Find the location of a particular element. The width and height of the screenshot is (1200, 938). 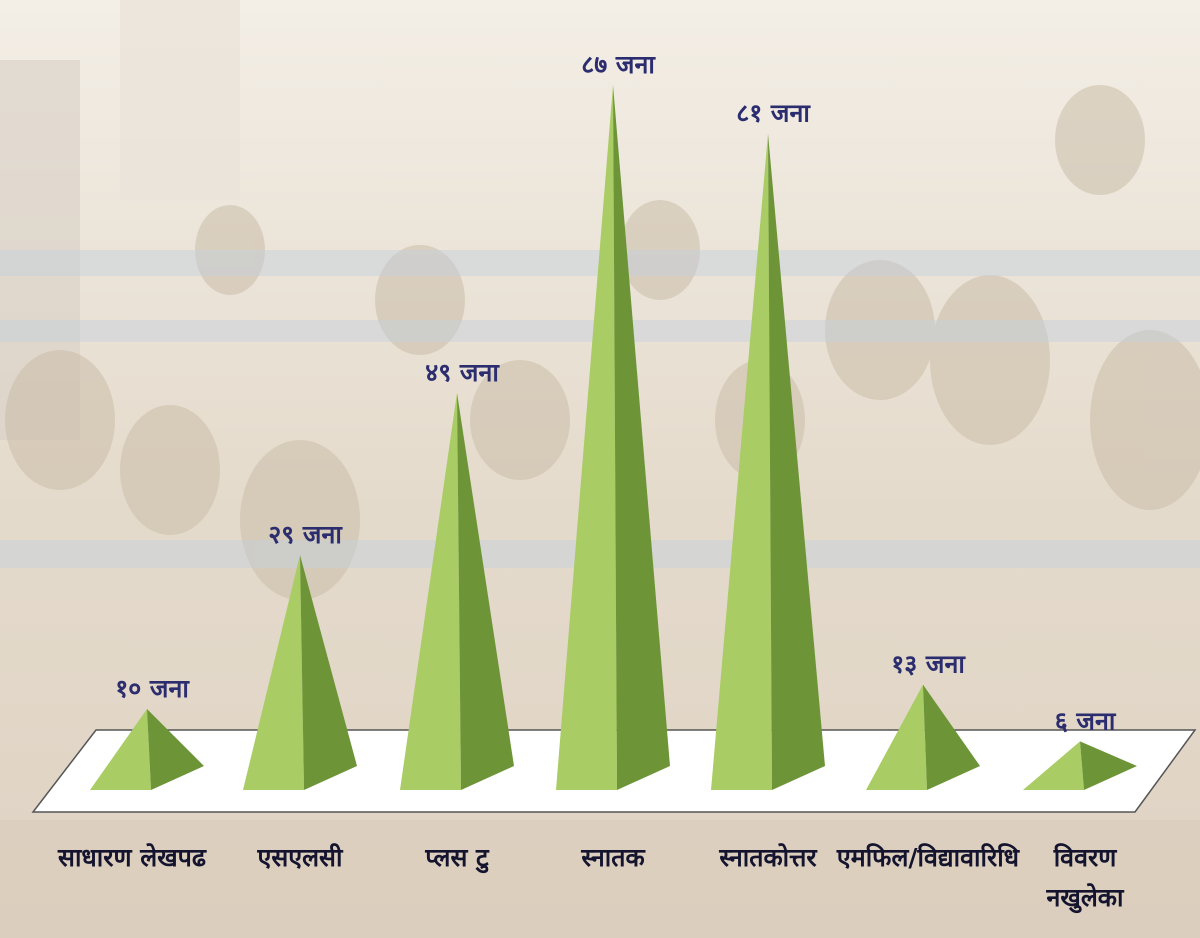

value-label-category-4: ८७ जना is located at coordinates (618, 64).